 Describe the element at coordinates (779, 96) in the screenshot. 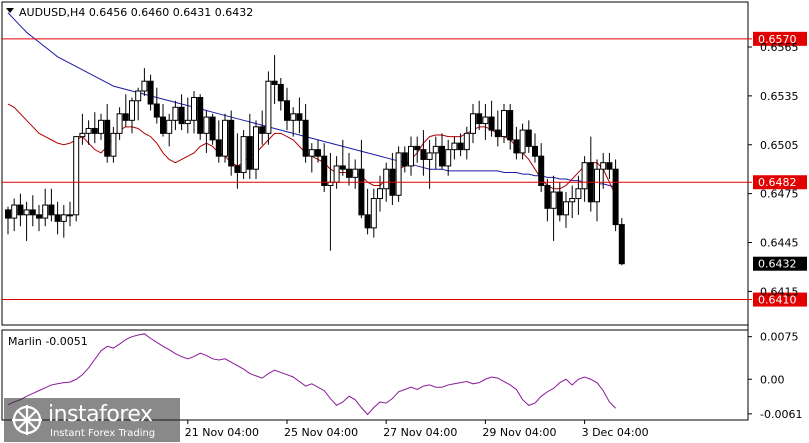

I see `price-tick-label: 0.6535` at that location.